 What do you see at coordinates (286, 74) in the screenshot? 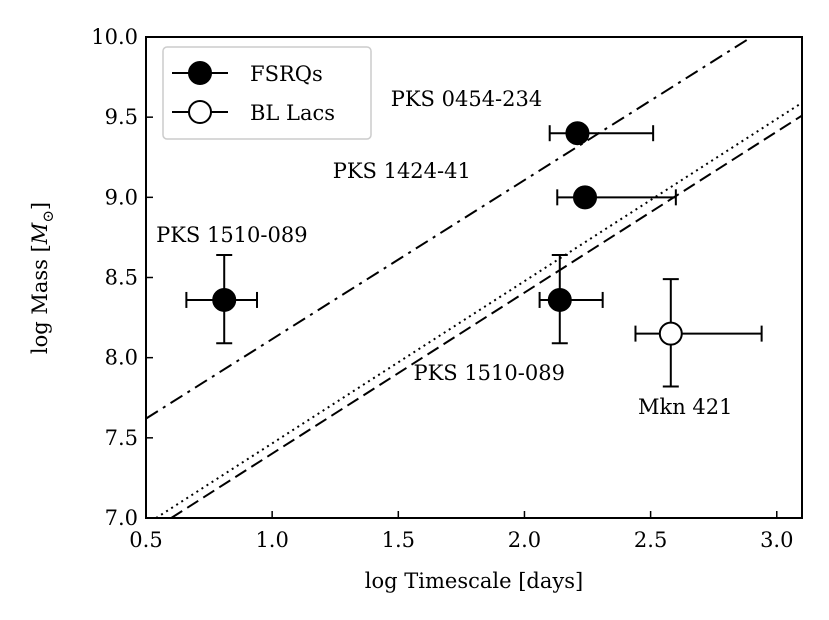
I see `legend-label-fsrqs: FSRQs` at bounding box center [286, 74].